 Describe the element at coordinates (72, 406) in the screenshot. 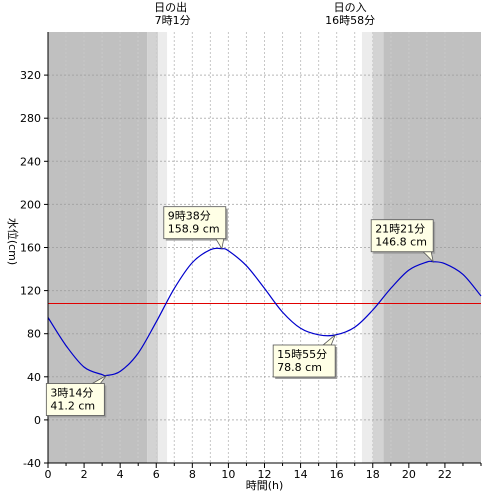

I see `callout-level: 41.2 cm` at that location.